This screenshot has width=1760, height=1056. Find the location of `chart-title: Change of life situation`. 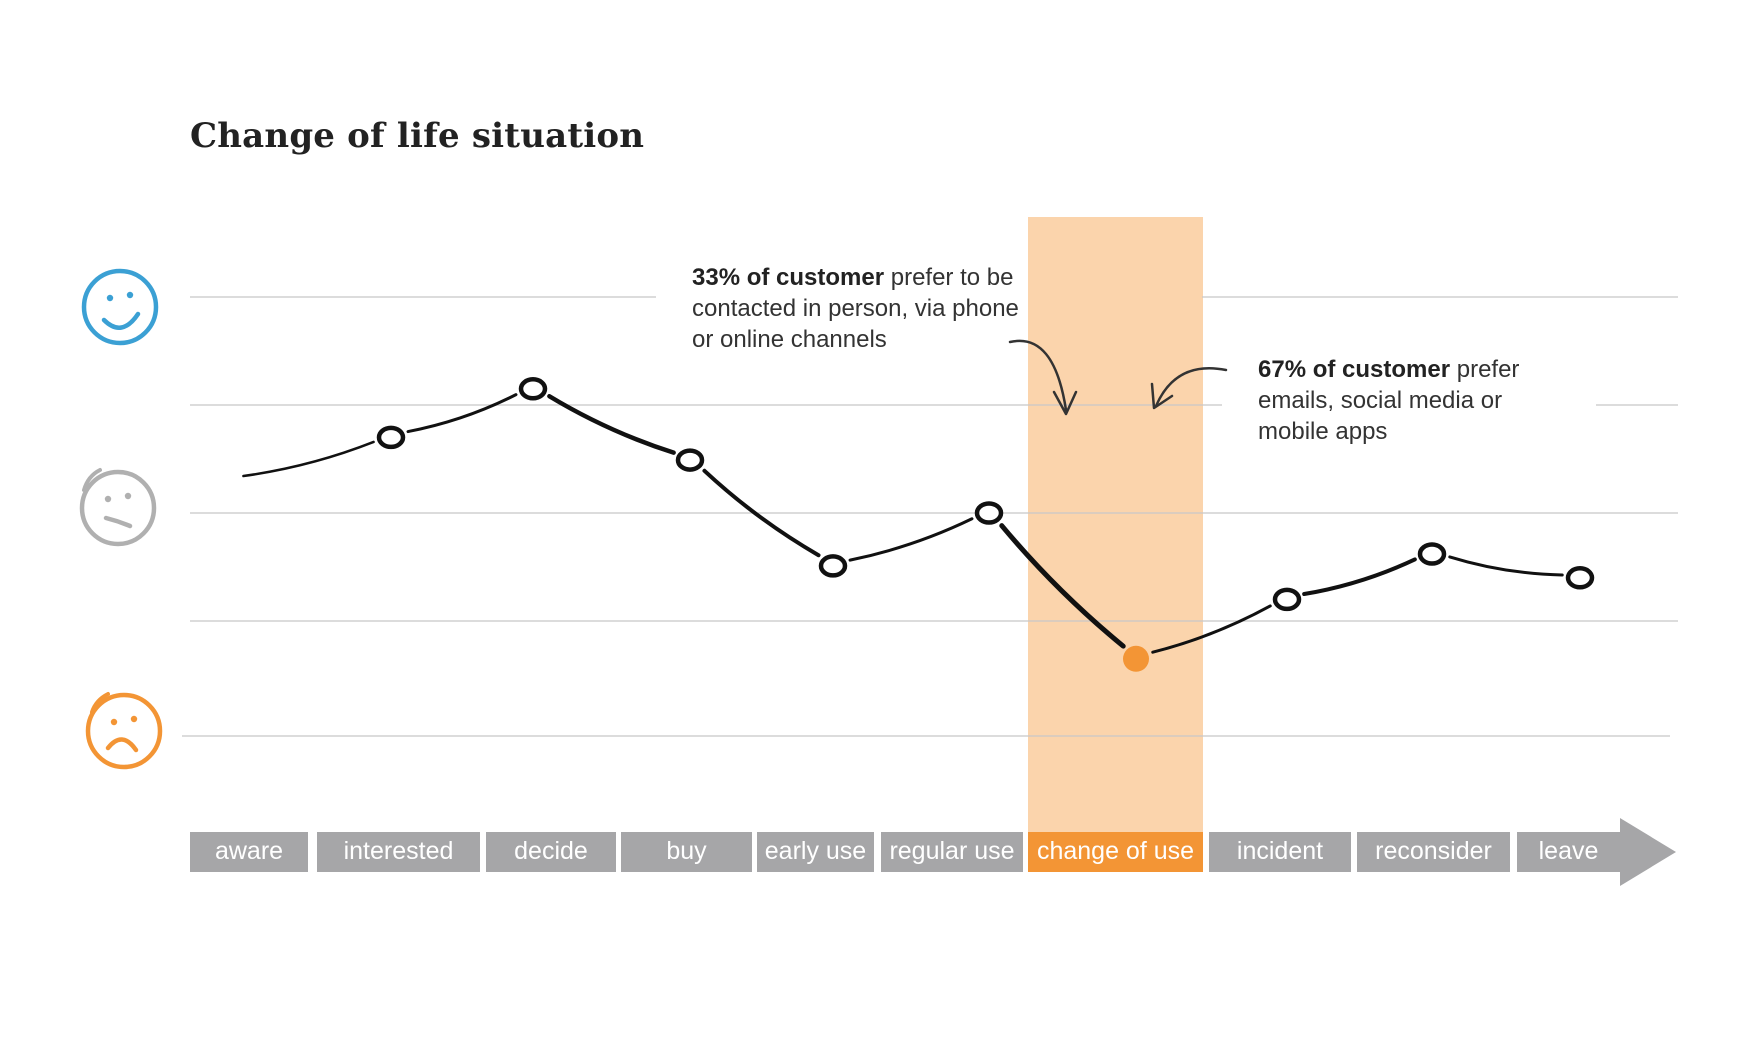

chart-title: Change of life situation is located at coordinates (417, 136).